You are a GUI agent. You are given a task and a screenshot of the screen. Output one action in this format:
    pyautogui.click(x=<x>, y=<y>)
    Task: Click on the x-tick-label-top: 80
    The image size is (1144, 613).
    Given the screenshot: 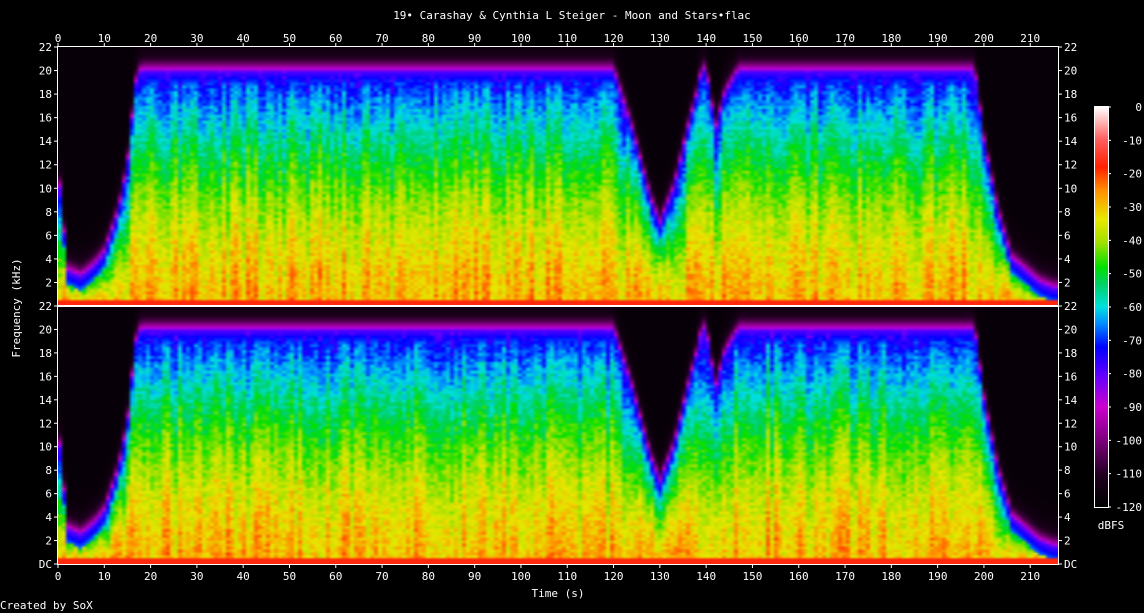 What is the action you would take?
    pyautogui.click(x=428, y=38)
    